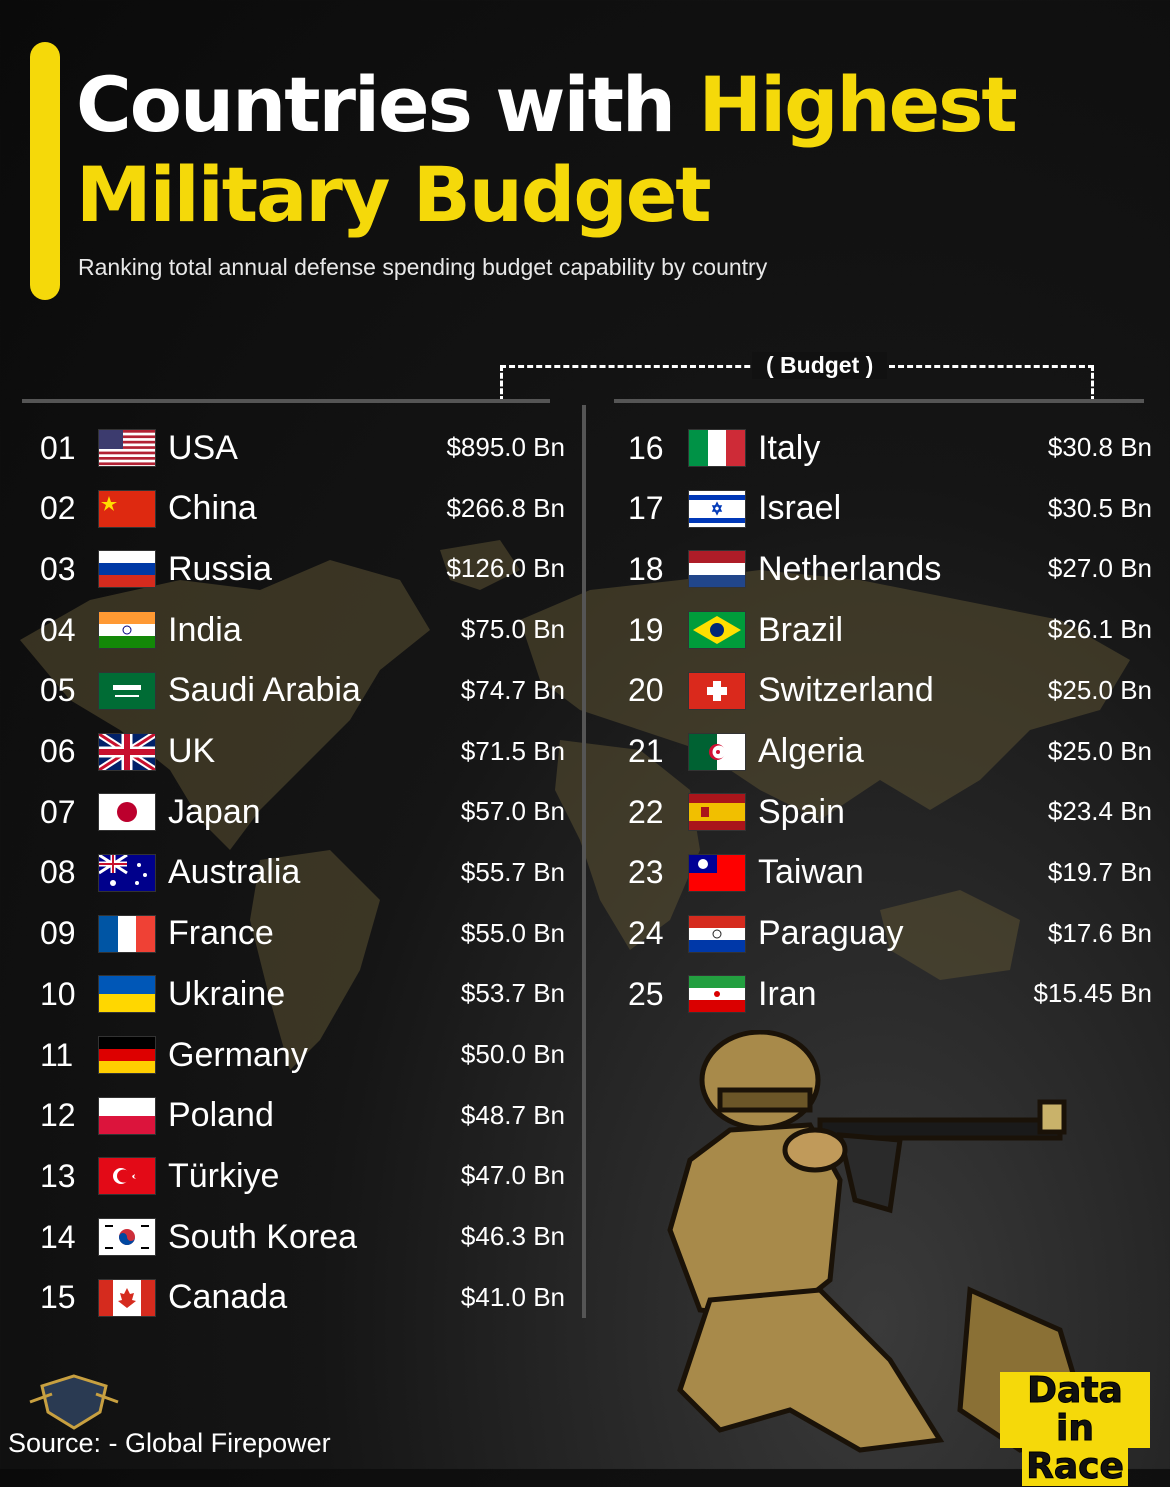  I want to click on country-name: Taiwan, so click(811, 872).